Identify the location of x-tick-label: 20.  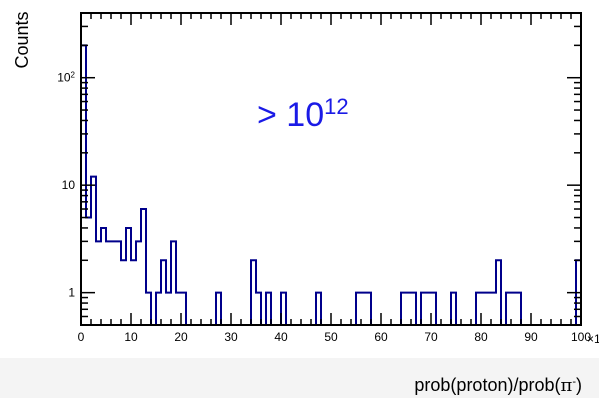
(181, 337).